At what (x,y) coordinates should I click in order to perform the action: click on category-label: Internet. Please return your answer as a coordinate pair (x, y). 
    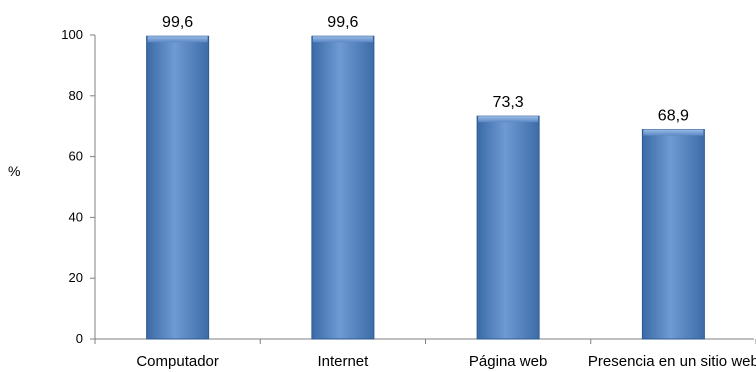
    Looking at the image, I should click on (343, 361).